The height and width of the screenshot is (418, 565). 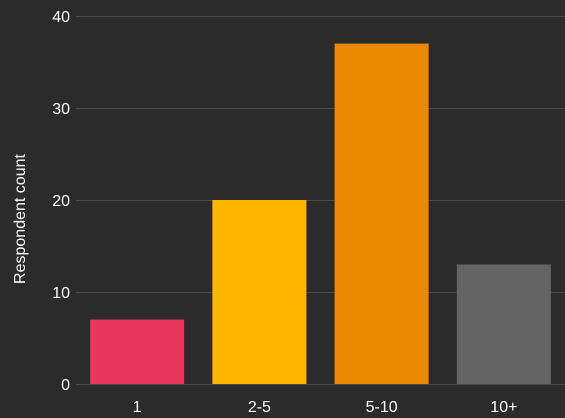 What do you see at coordinates (61, 17) in the screenshot?
I see `y-tick-label: 40` at bounding box center [61, 17].